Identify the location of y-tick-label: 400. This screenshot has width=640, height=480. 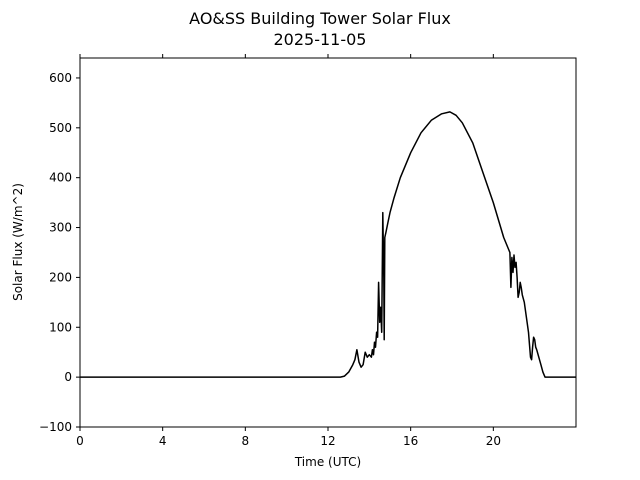
(60, 178).